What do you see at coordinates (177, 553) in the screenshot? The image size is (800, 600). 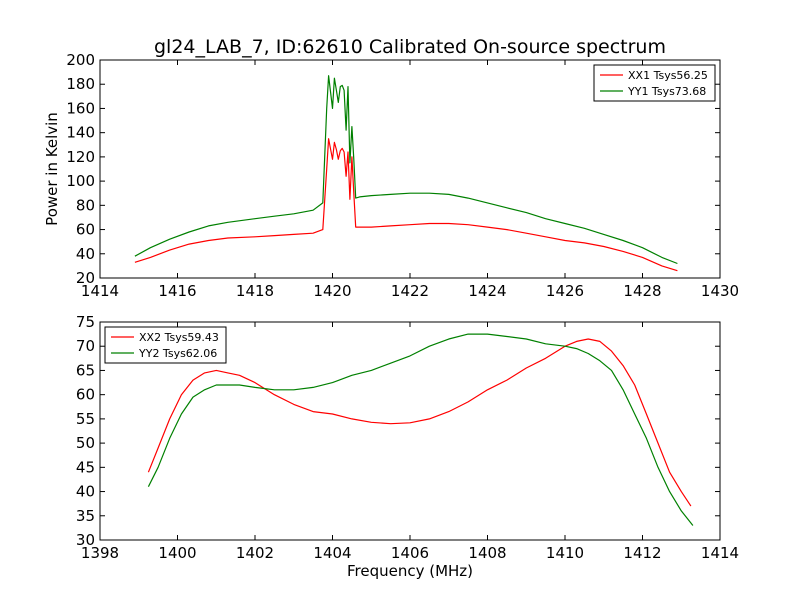 I see `x-tick-label: 1400` at bounding box center [177, 553].